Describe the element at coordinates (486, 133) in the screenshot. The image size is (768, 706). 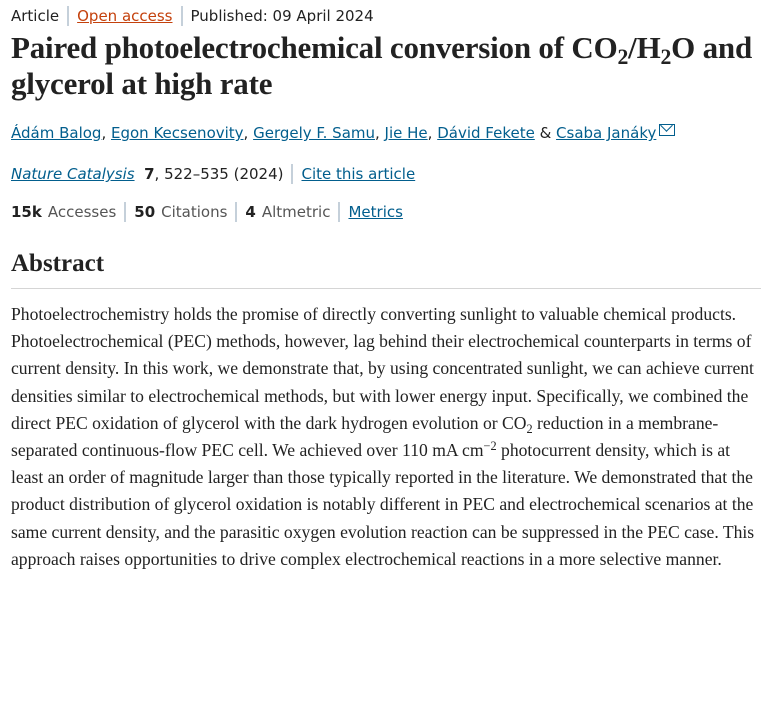
I see `author-link: Dávid Fekete` at that location.